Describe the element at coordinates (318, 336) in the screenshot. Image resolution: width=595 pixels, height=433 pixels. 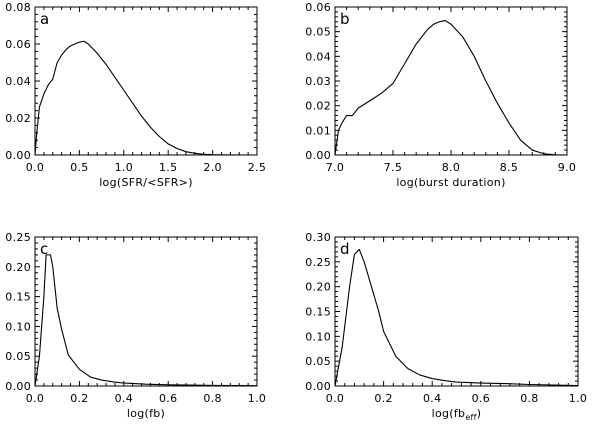
I see `panel-d-ytick-label: 0.10` at that location.